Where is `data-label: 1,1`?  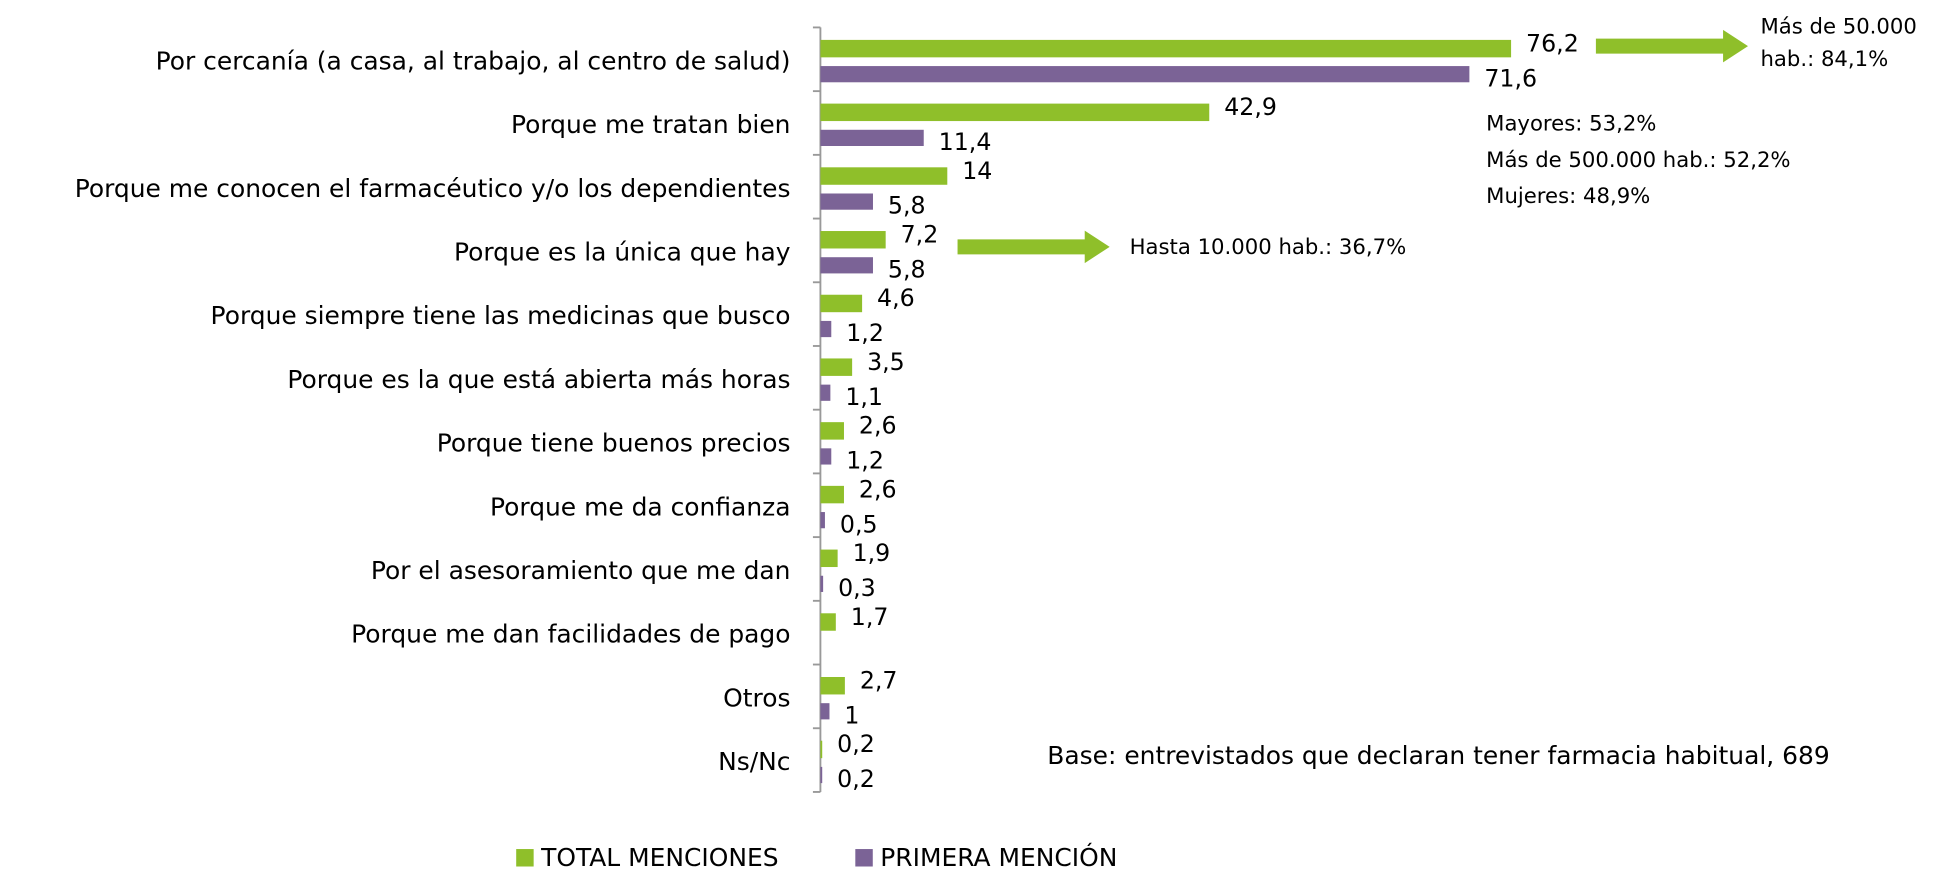 data-label: 1,1 is located at coordinates (864, 397).